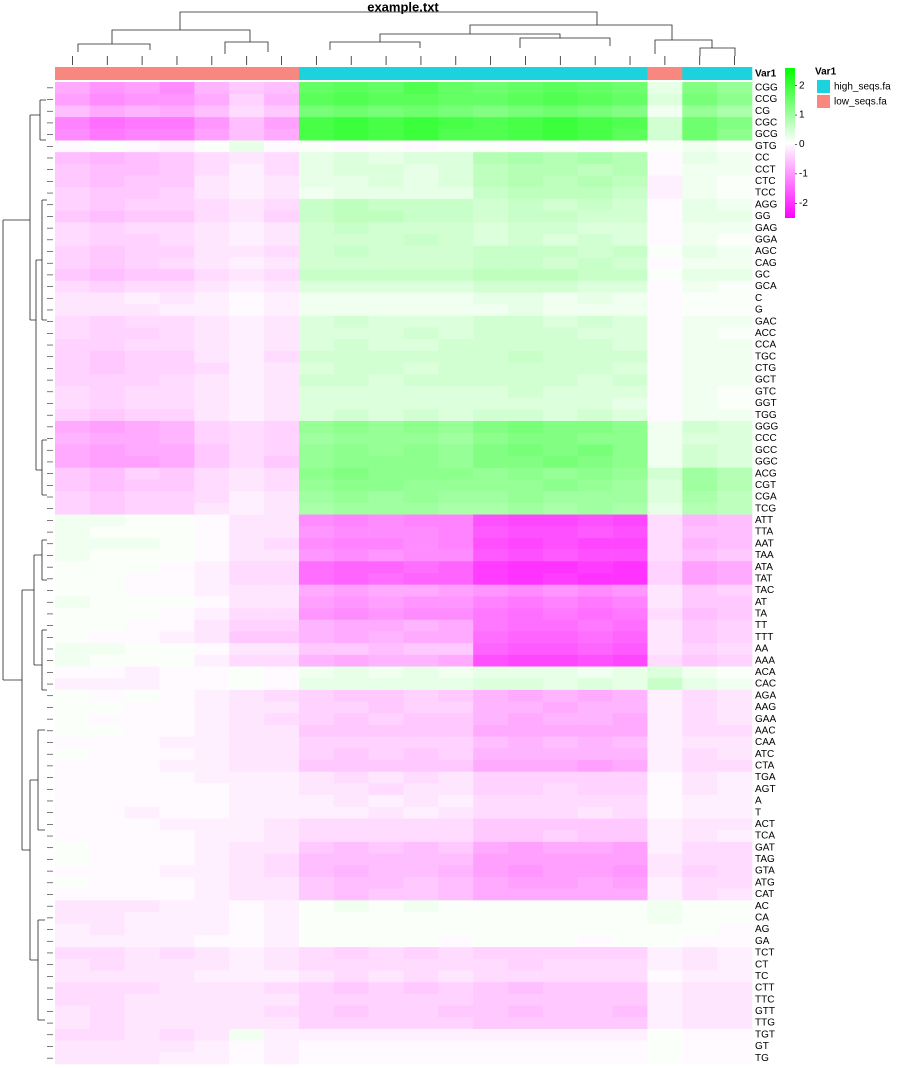  I want to click on row-label: CAG, so click(766, 263).